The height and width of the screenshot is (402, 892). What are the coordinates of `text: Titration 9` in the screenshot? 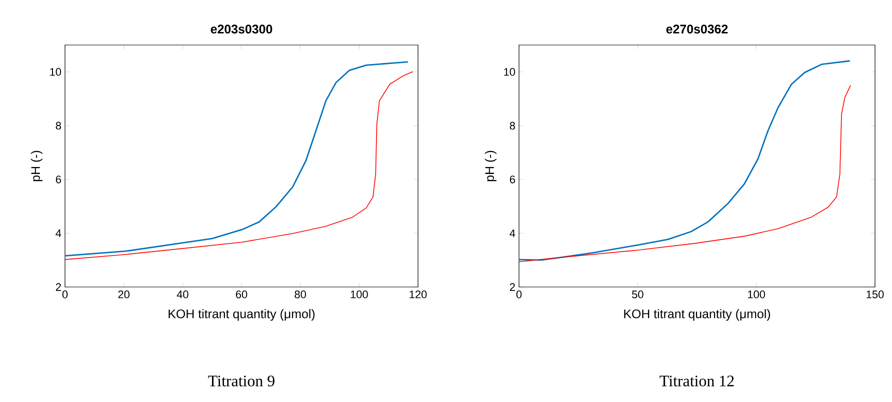 It's located at (241, 381).